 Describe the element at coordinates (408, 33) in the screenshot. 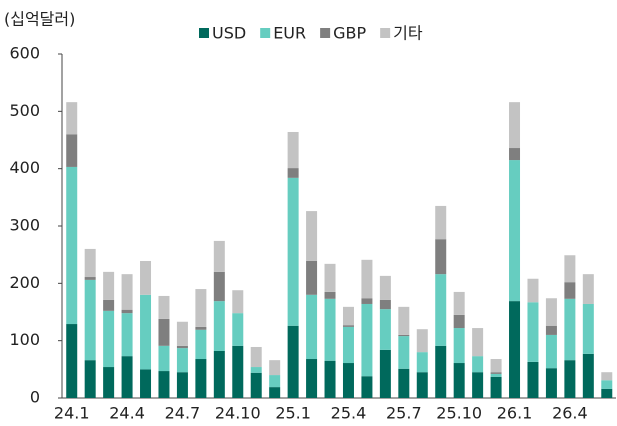

I see `legend-label: 기타` at that location.